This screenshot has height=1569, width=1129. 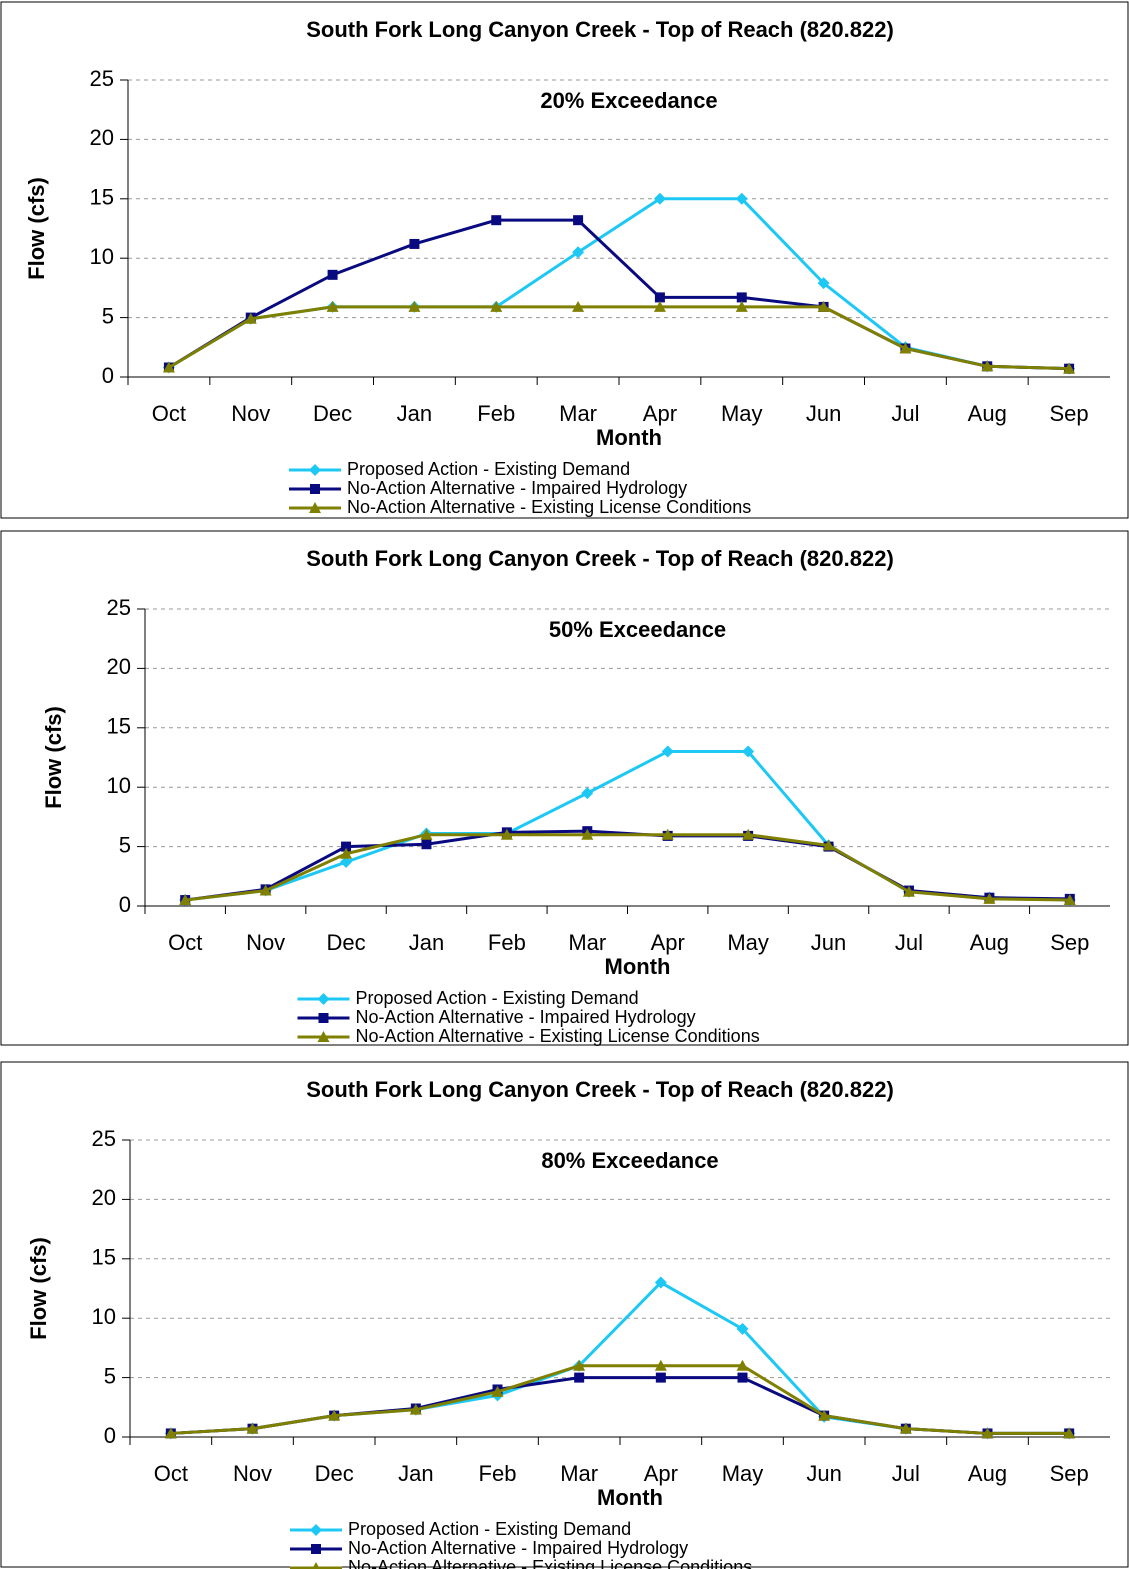 What do you see at coordinates (629, 1160) in the screenshot?
I see `chart-subtitle: 80% Exceedance` at bounding box center [629, 1160].